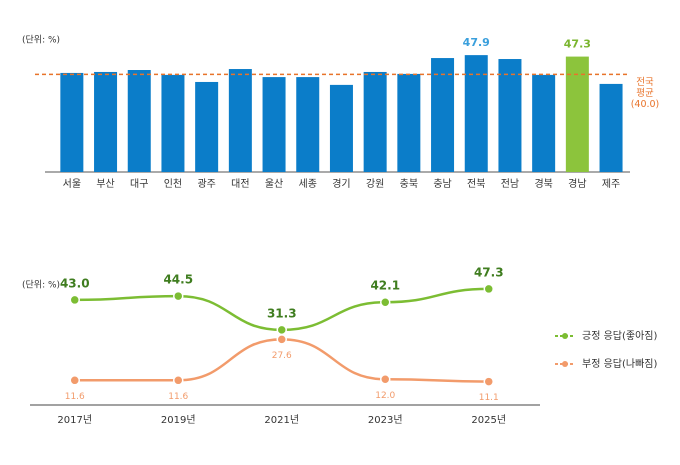 The height and width of the screenshot is (465, 680). Describe the element at coordinates (375, 184) in the screenshot. I see `x-tick-label: 강원` at that location.